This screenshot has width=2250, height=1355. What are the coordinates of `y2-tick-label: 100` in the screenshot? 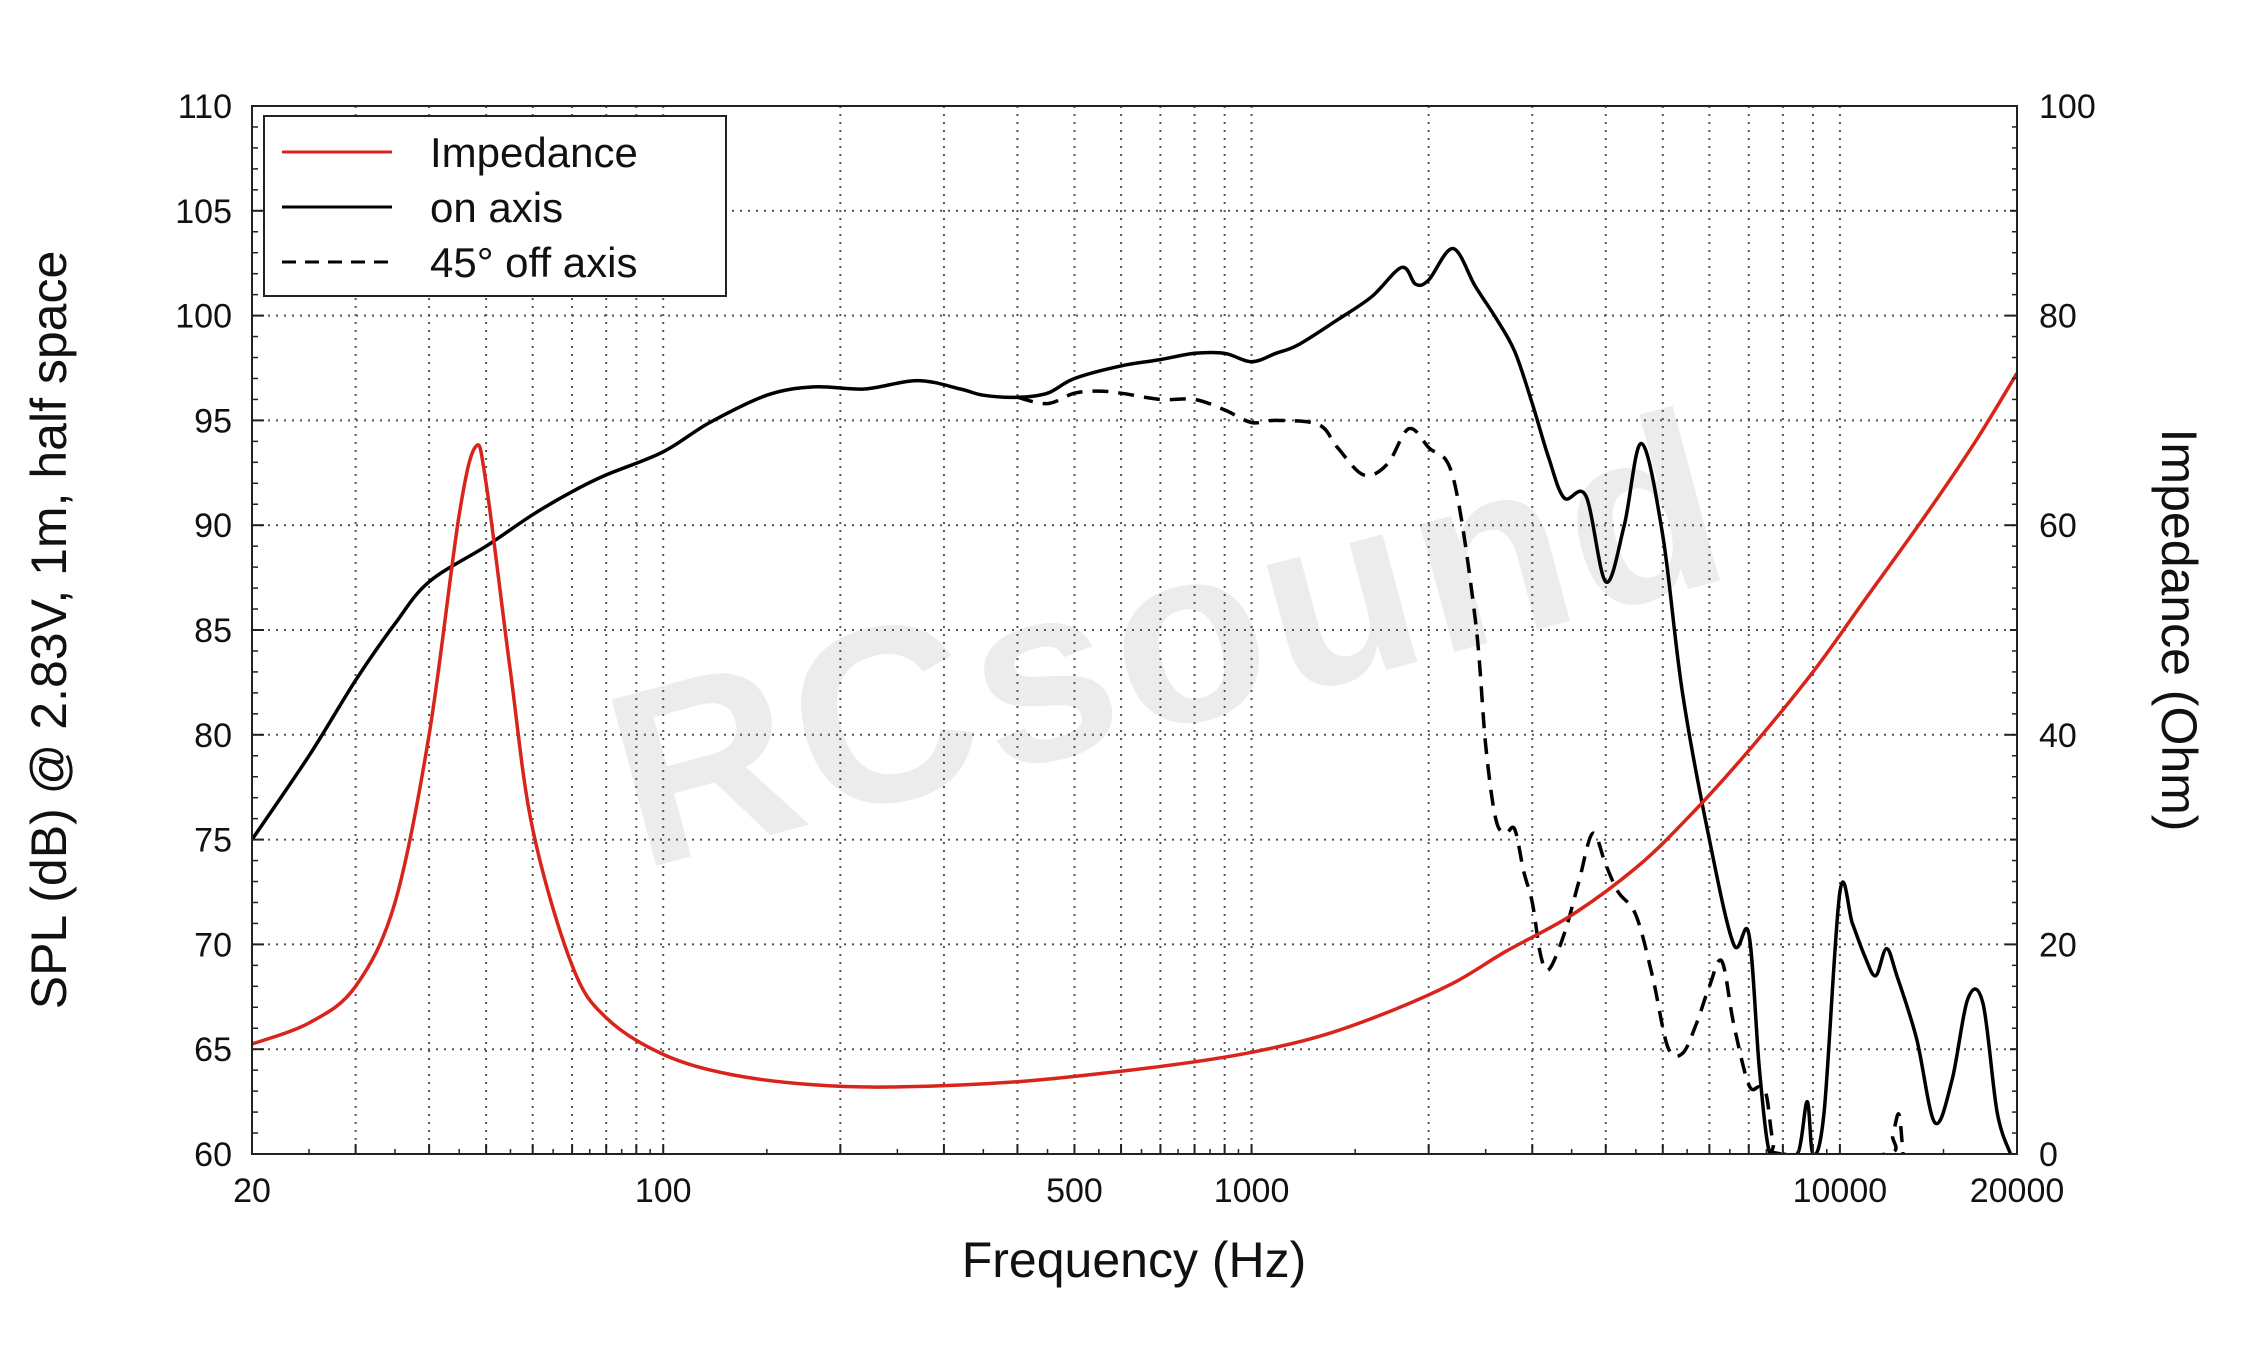 It's located at (2067, 107).